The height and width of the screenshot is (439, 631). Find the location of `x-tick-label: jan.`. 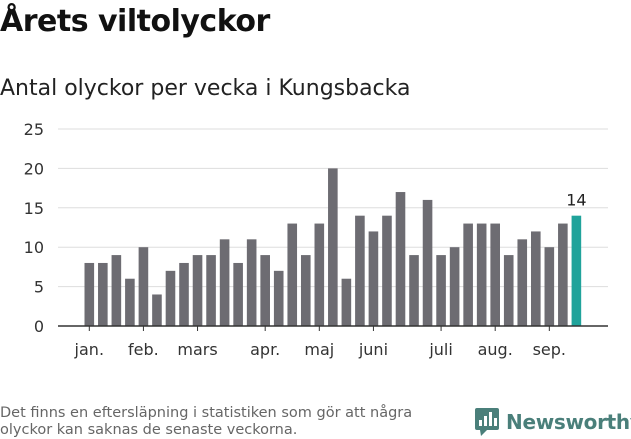

x-tick-label: jan. is located at coordinates (89, 349).